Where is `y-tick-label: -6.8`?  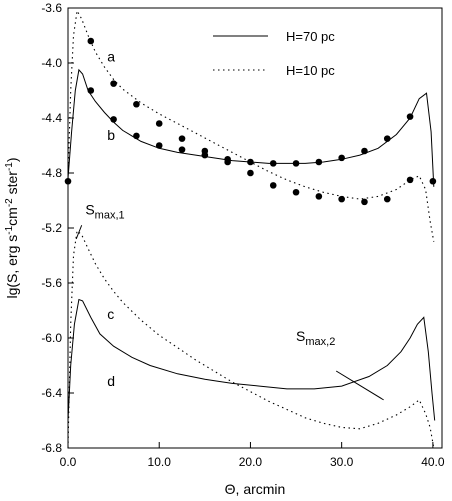
y-tick-label: -6.8 is located at coordinates (51, 448).